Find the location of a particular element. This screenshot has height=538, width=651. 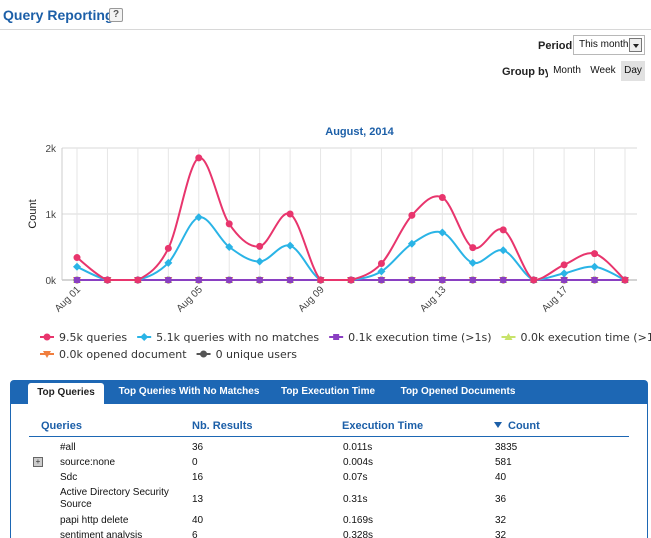

tab-top-queries: Top Queries is located at coordinates (66, 394).